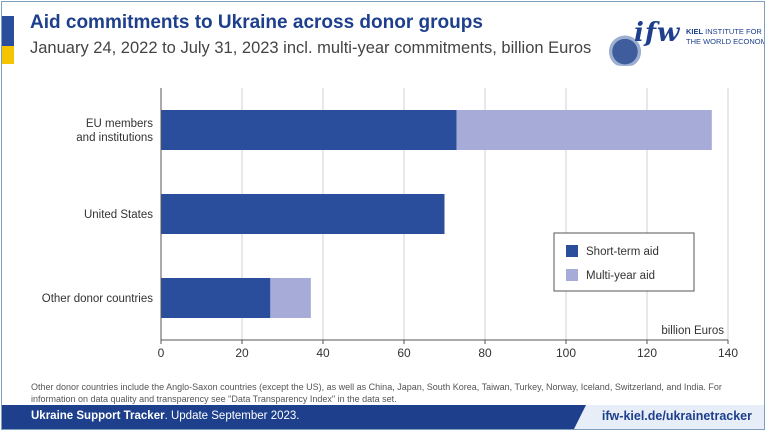 The height and width of the screenshot is (433, 768). What do you see at coordinates (622, 252) in the screenshot?
I see `legend-label: Short-term aid` at bounding box center [622, 252].